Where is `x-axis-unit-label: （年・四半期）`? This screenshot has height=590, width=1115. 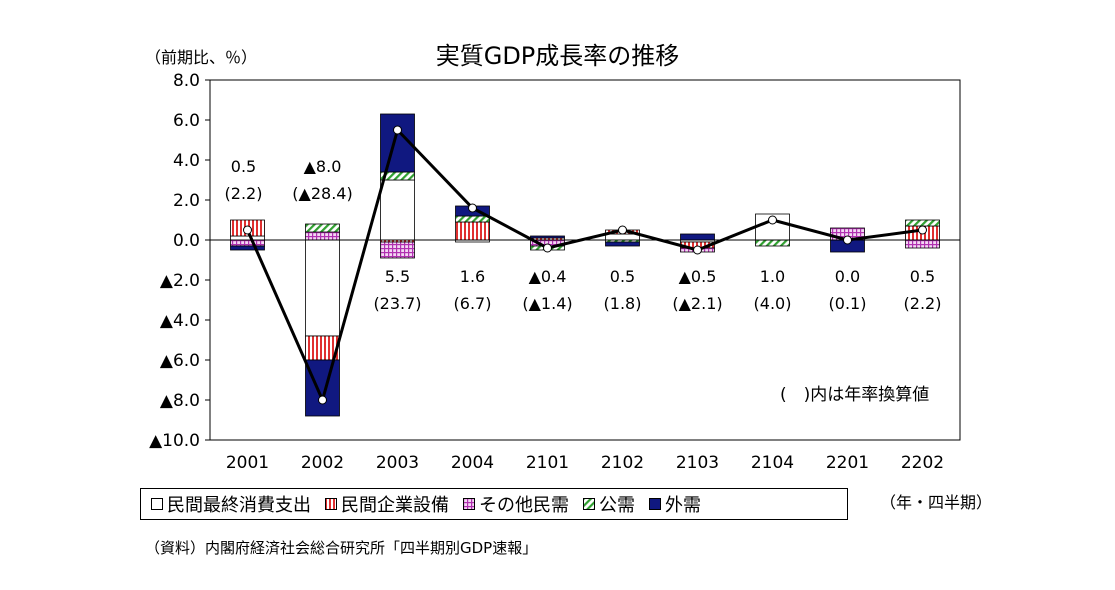 x-axis-unit-label: （年・四半期） is located at coordinates (936, 502).